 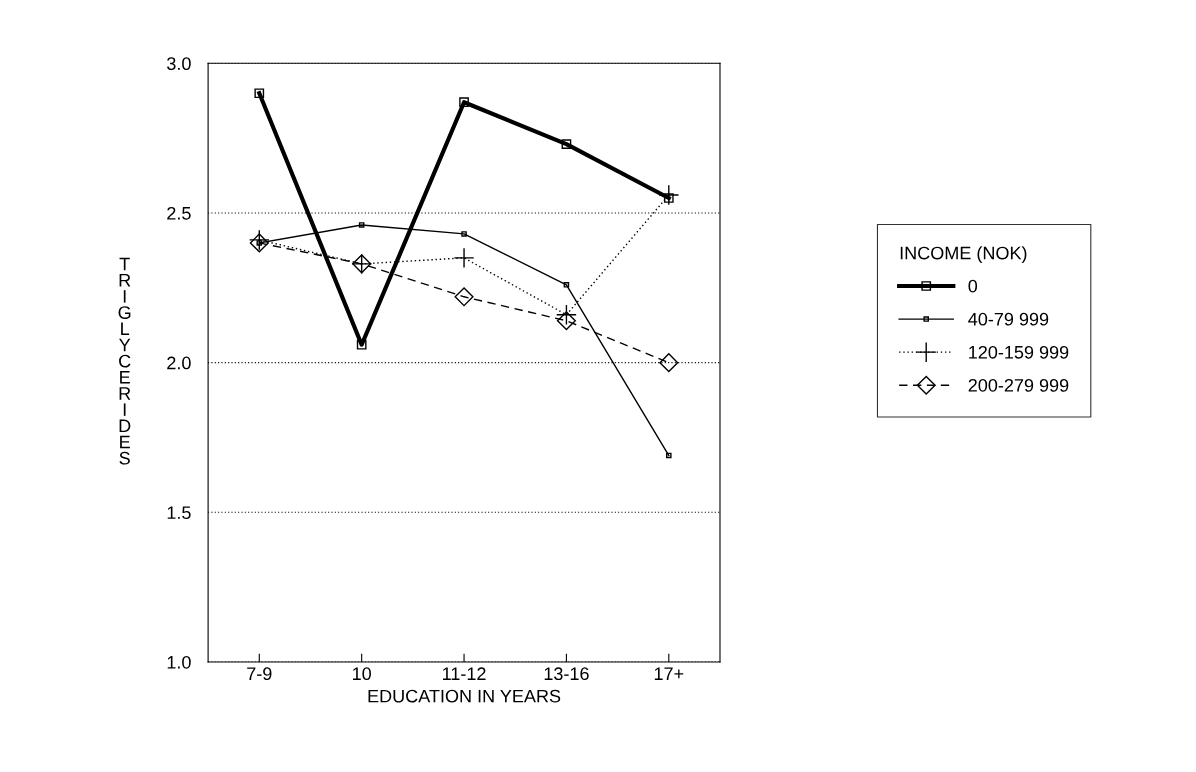 I want to click on x-tick-label: 17+, so click(x=669, y=673).